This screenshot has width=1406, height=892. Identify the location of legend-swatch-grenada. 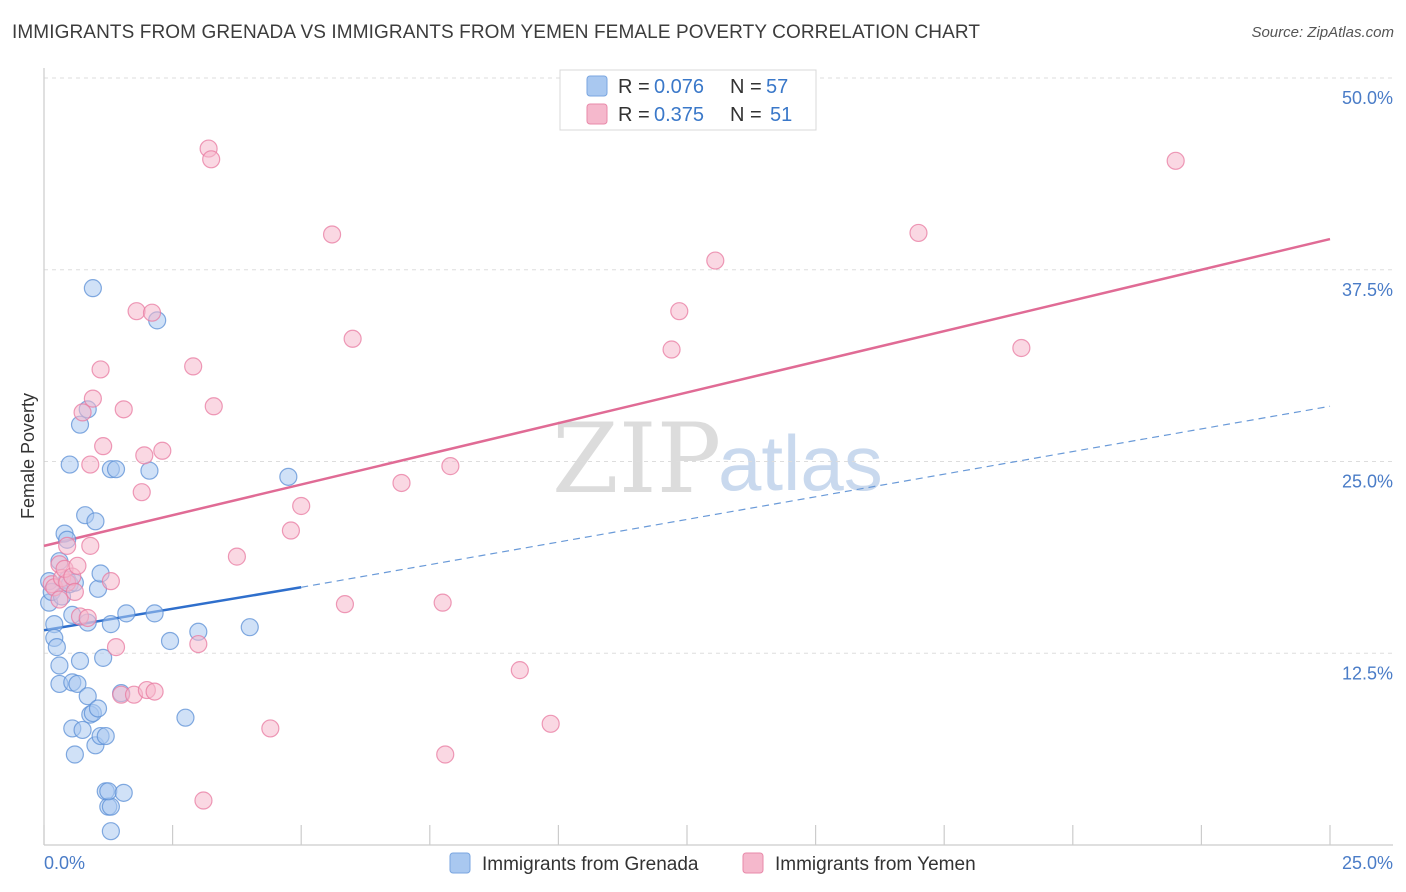
(597, 86).